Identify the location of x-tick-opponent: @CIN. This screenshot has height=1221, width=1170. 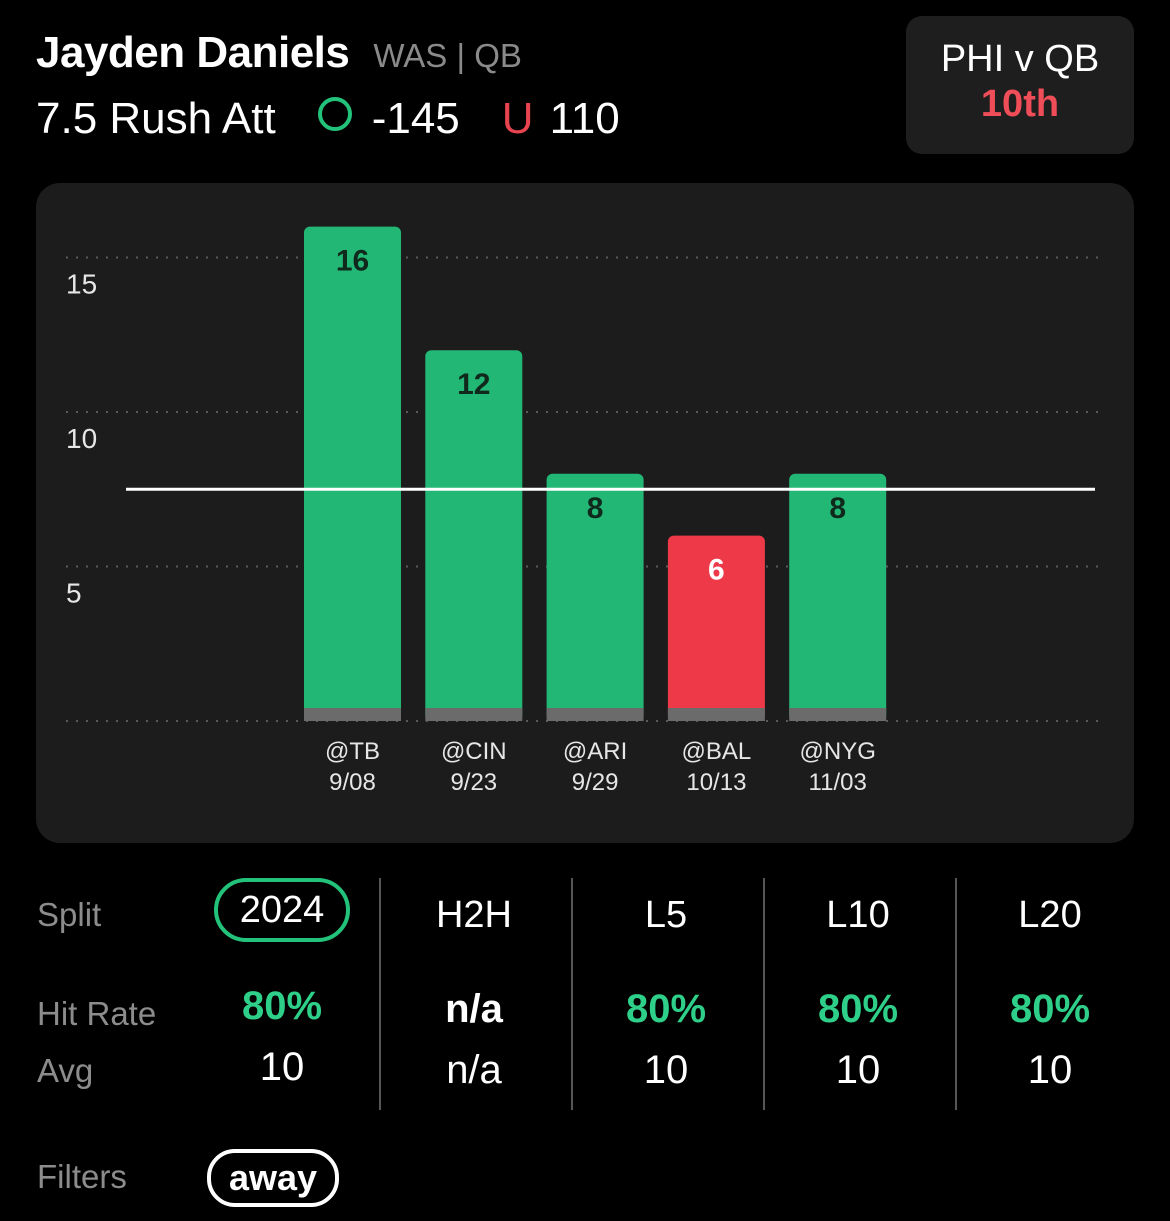
(474, 751).